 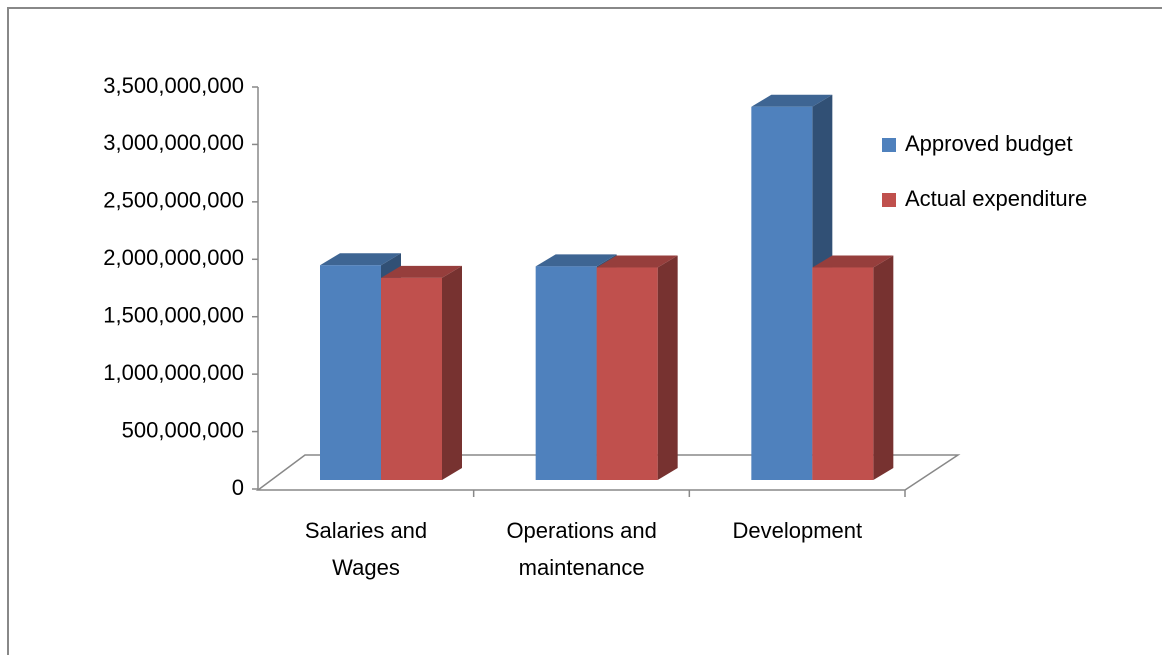 I want to click on y-tick-label: 3,000,000,000, so click(x=173, y=142).